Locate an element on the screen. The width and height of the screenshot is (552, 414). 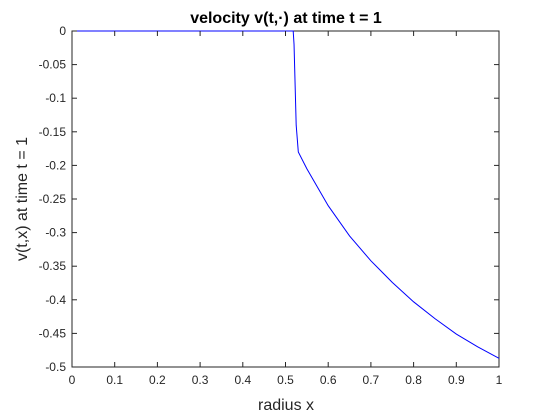
x-tick-label: 0.8 is located at coordinates (413, 380).